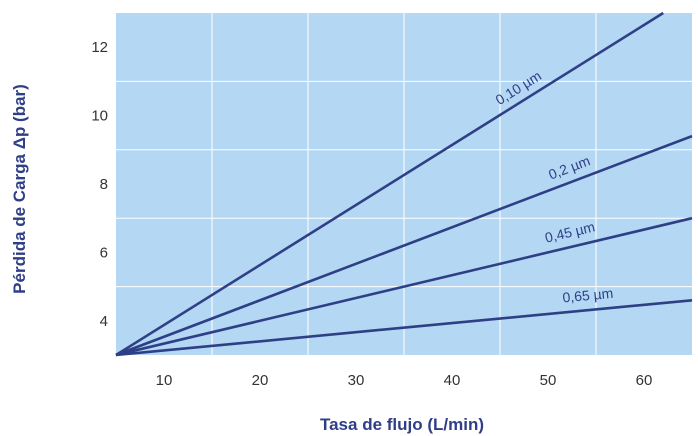  What do you see at coordinates (104, 184) in the screenshot?
I see `y-tick-label: 8` at bounding box center [104, 184].